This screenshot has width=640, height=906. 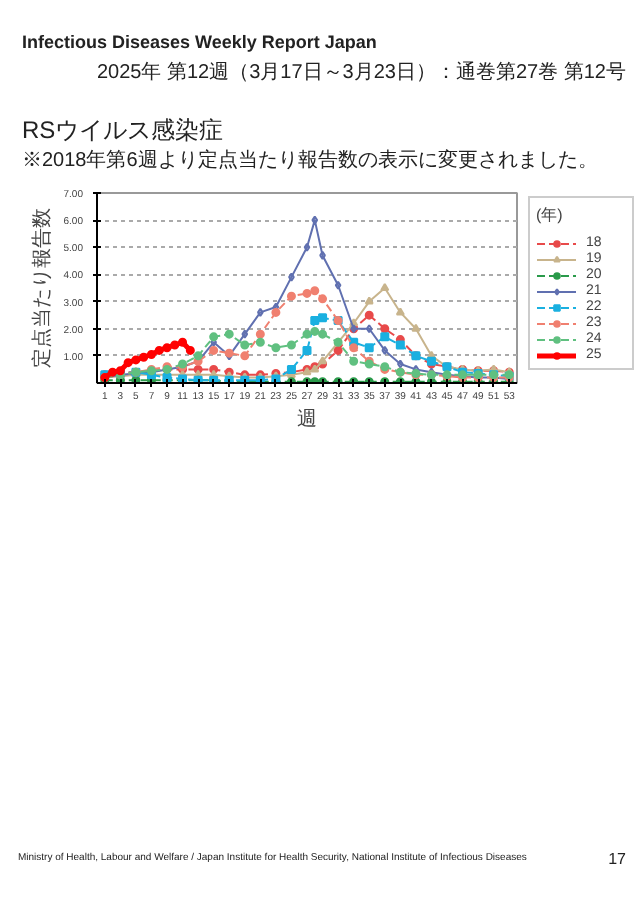 I want to click on text: Infectious Diseases Weekly Report Japan, so click(x=199, y=43).